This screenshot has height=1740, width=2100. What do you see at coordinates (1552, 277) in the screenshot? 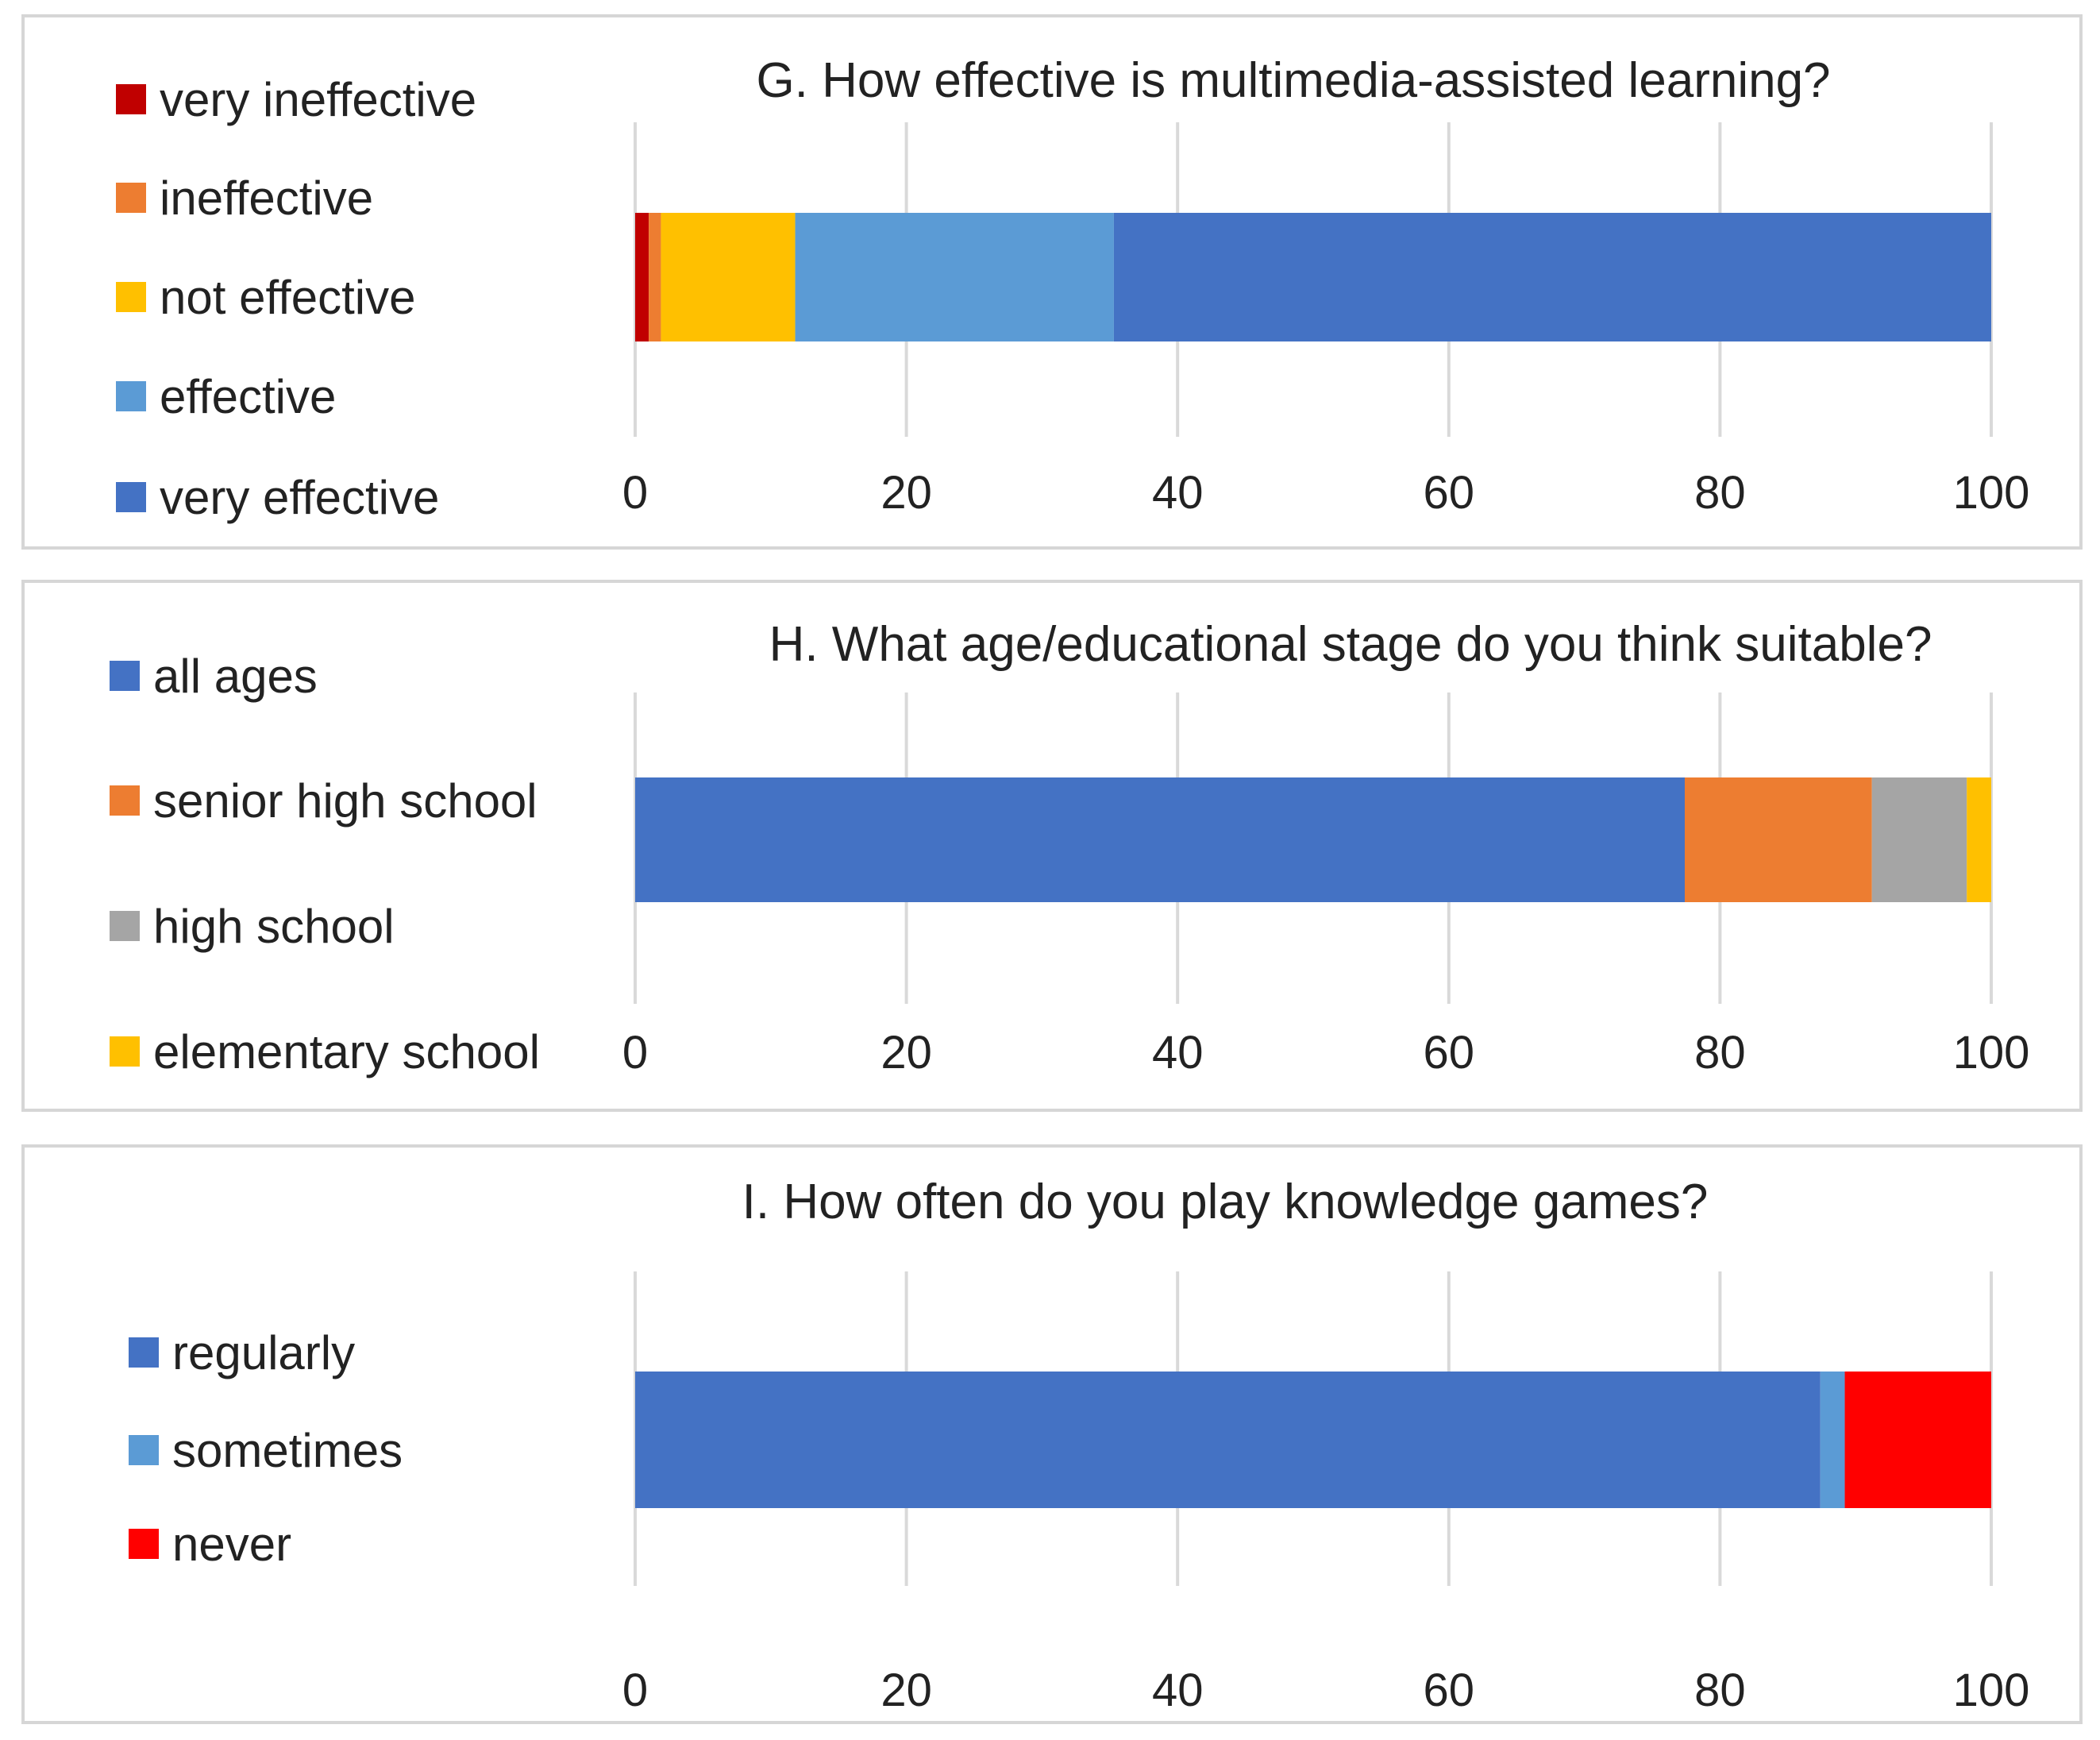
I see `bar-segment-very-effective` at bounding box center [1552, 277].